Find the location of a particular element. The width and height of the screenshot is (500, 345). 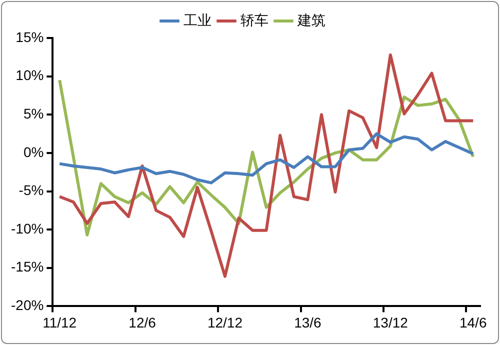

x-tick-label: 14/6 is located at coordinates (473, 322).